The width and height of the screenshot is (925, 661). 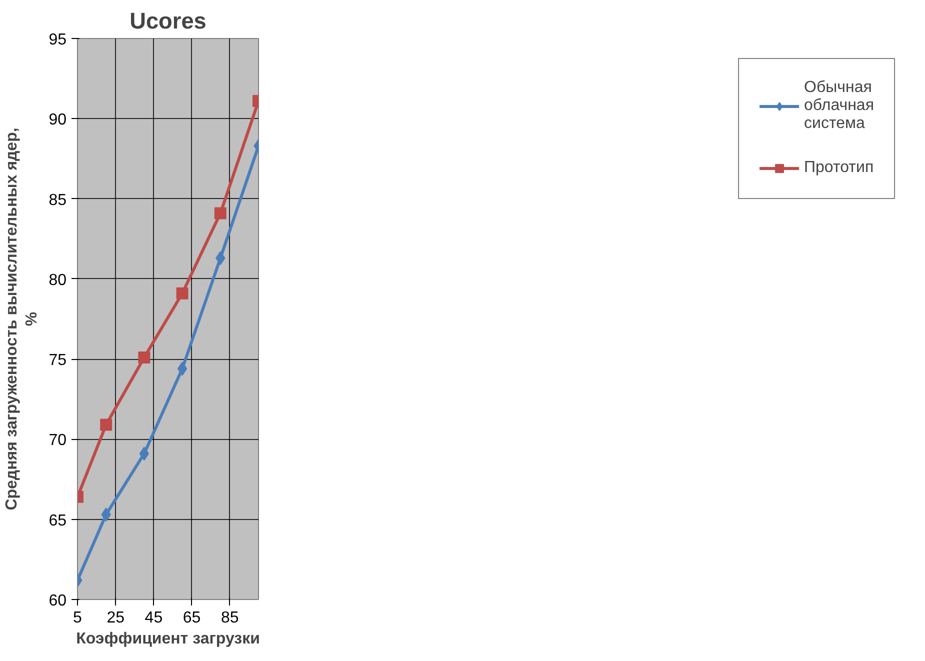 I want to click on y-tick-label: 70, so click(x=57, y=441).